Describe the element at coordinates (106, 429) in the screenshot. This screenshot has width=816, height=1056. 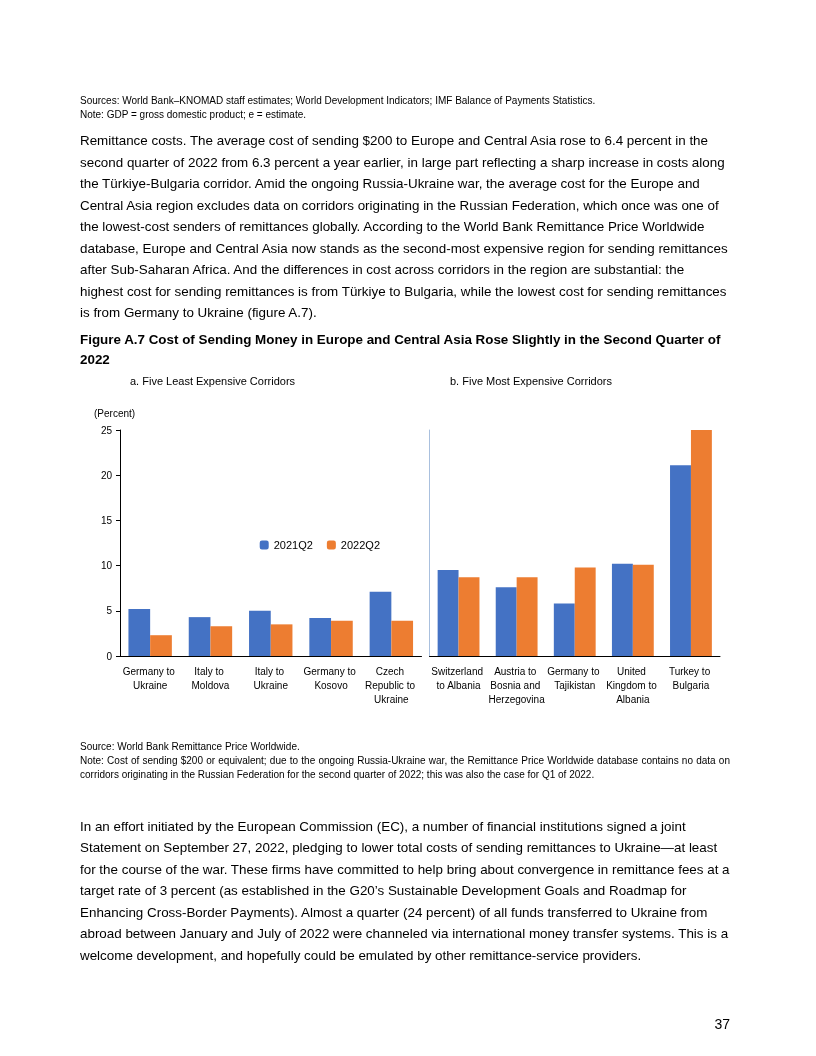
I see `y-tick-label: 25` at that location.